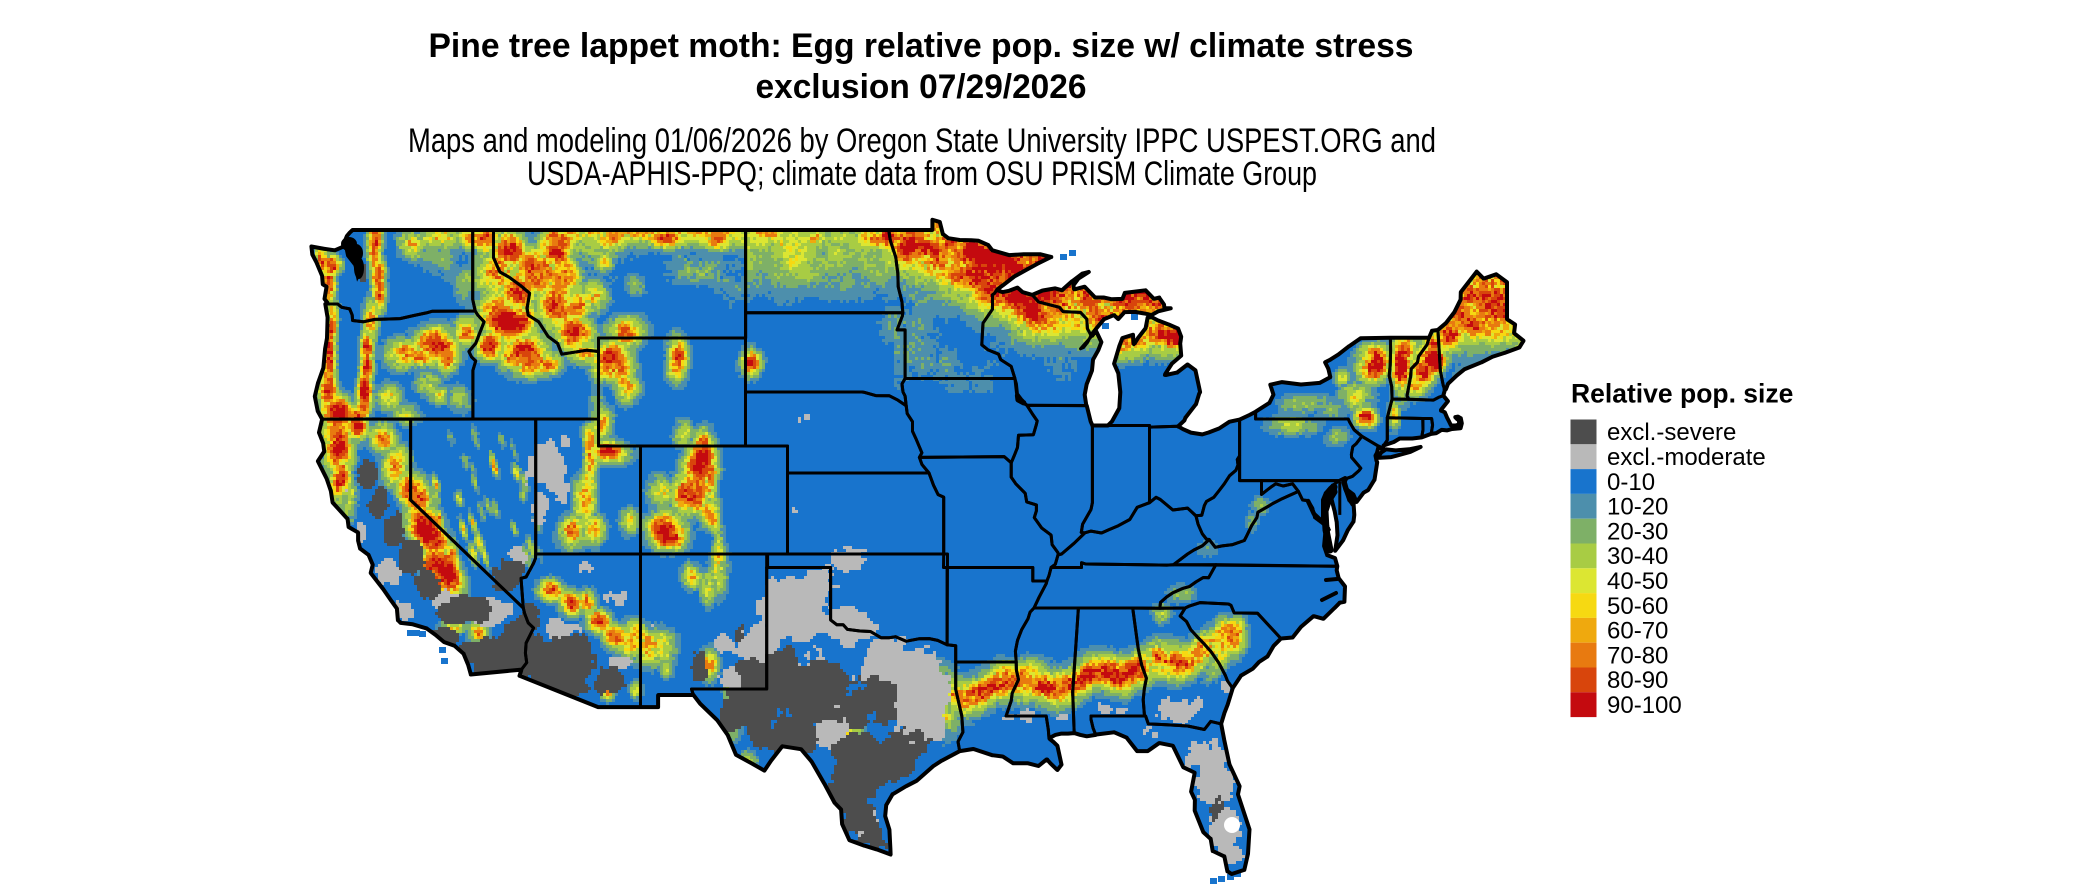  I want to click on svg-text: 40-50, so click(1637, 581).